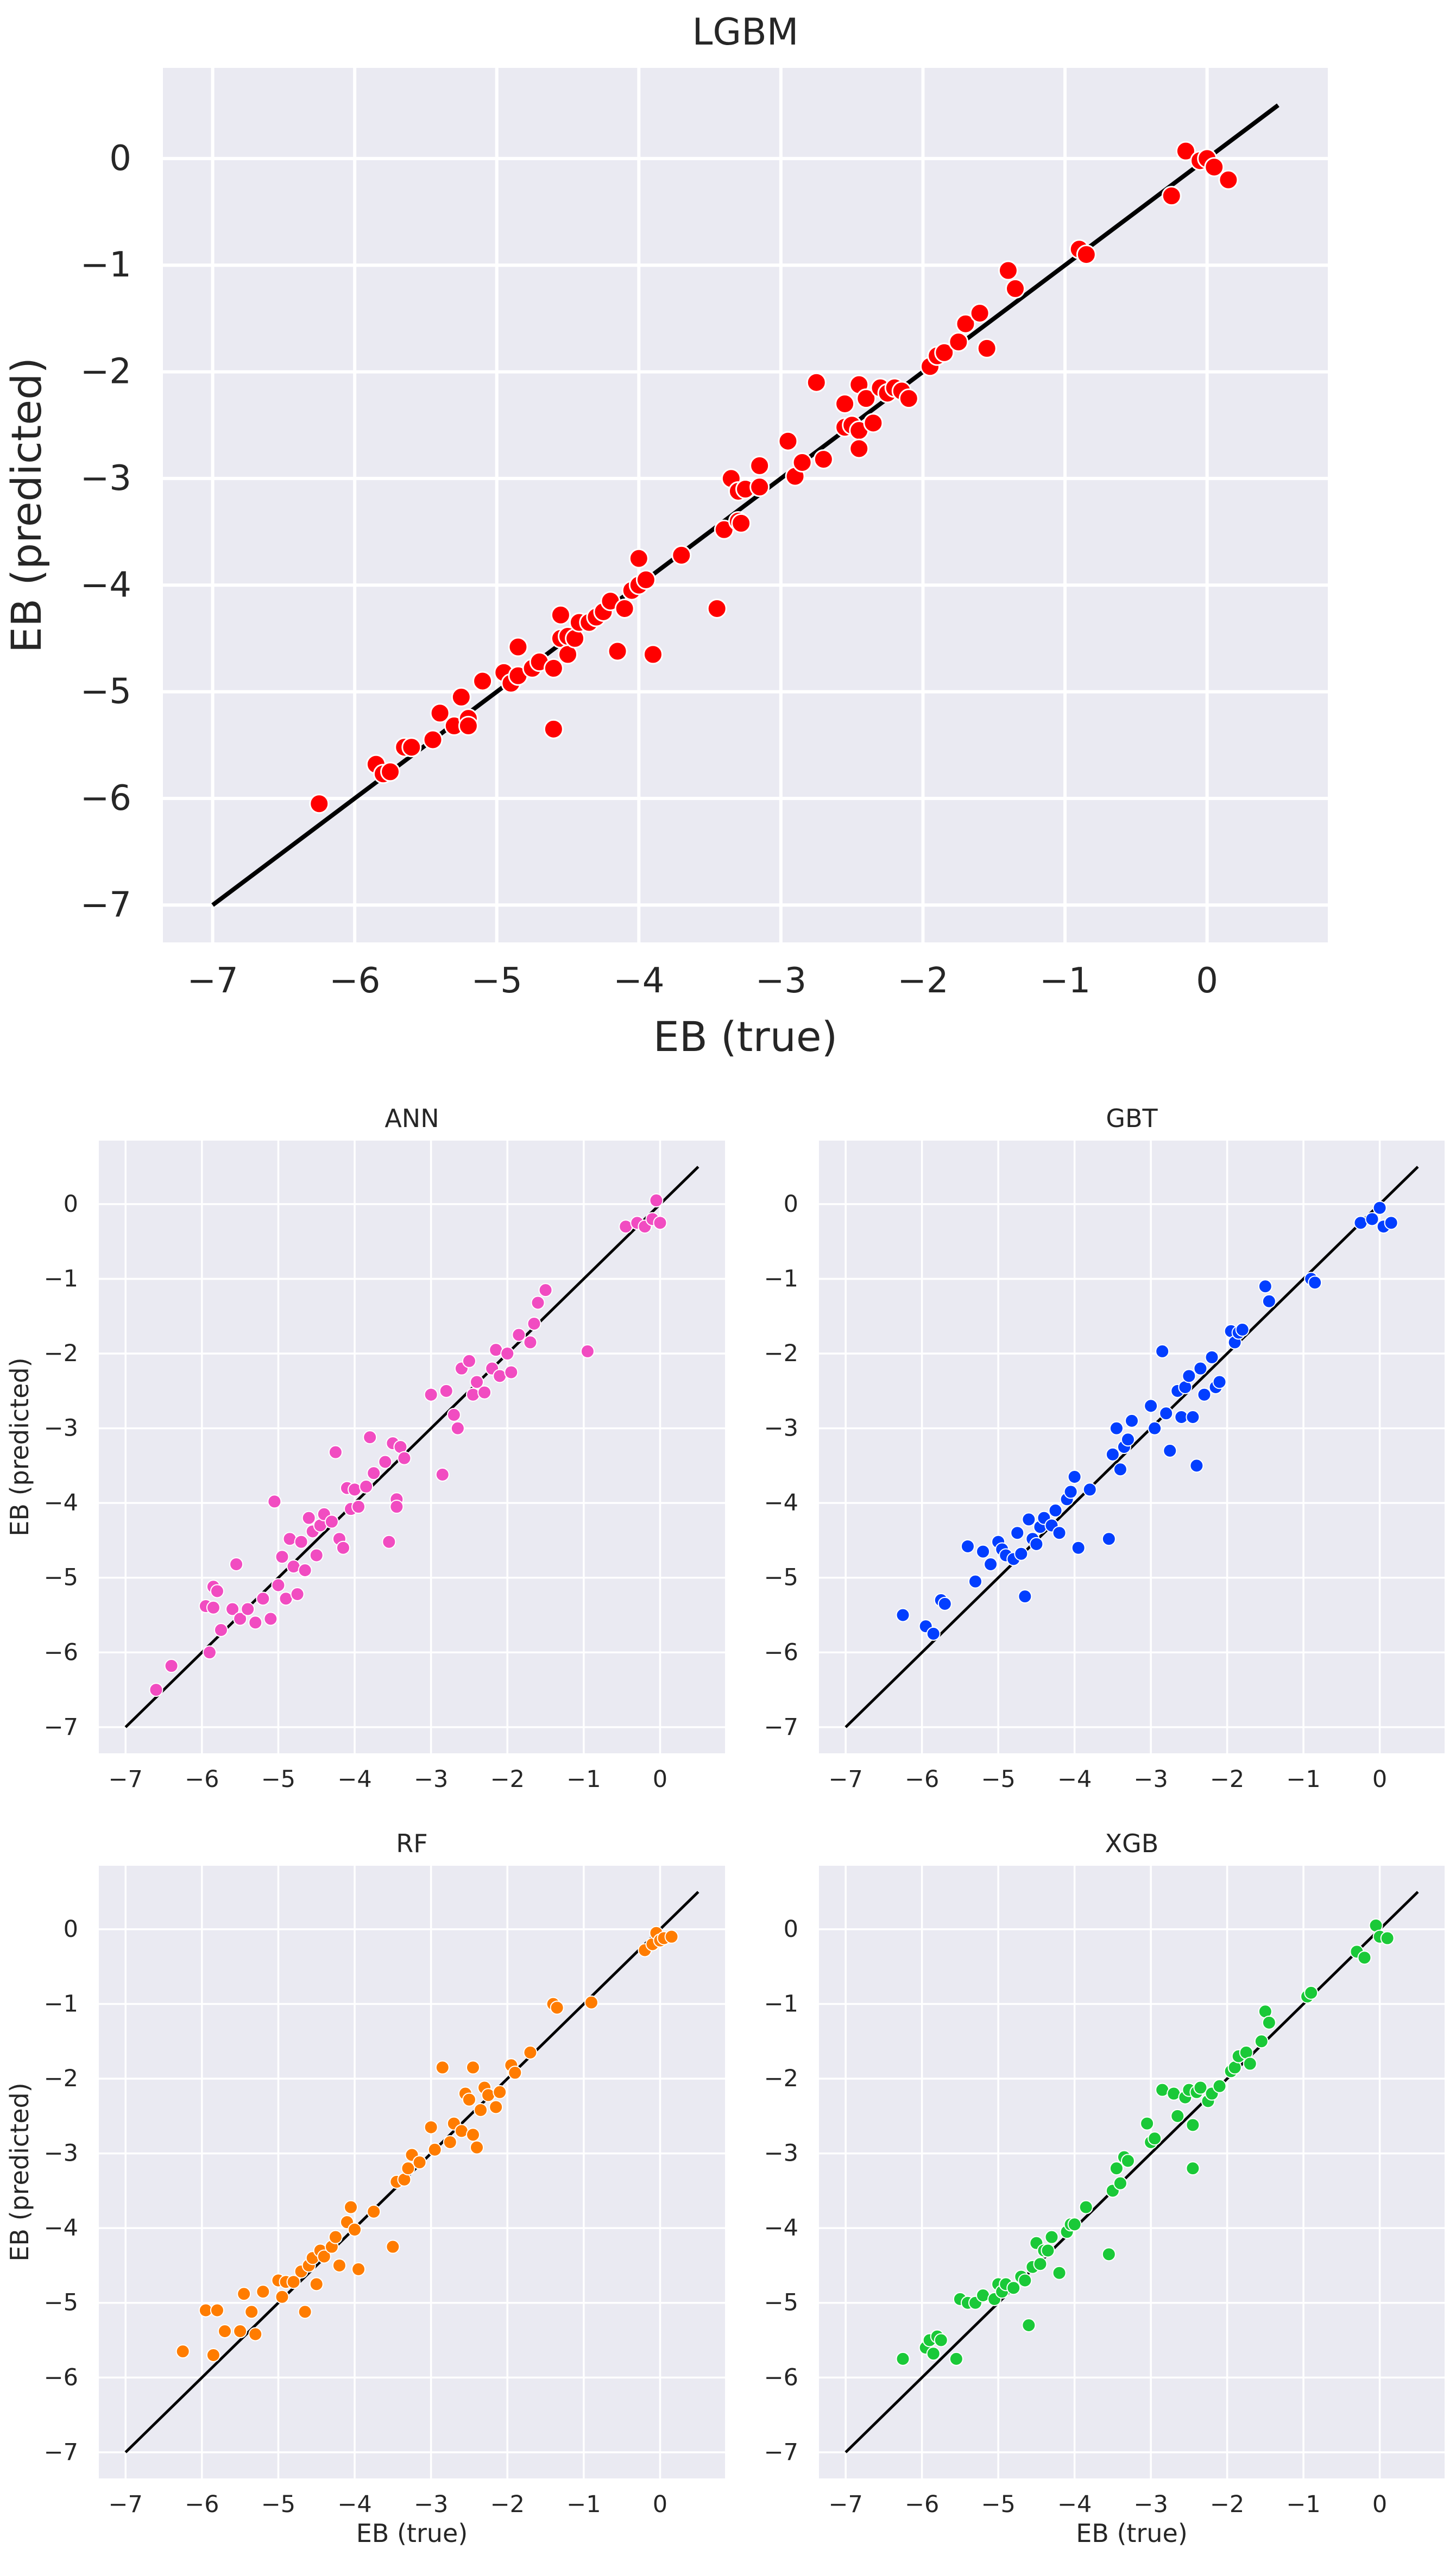  Describe the element at coordinates (781, 2377) in the screenshot. I see `xgb-y-tick-label: −6` at that location.